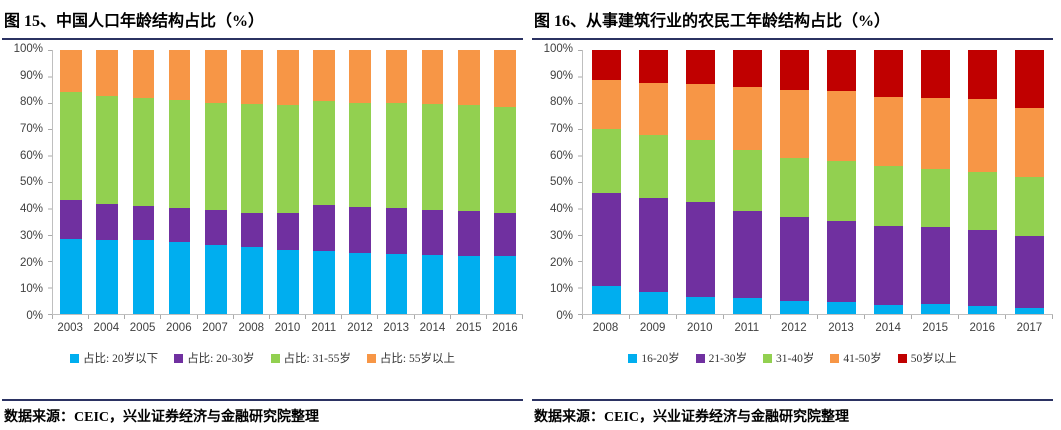  I want to click on x-axis-tick-label: 2005, so click(142, 328).